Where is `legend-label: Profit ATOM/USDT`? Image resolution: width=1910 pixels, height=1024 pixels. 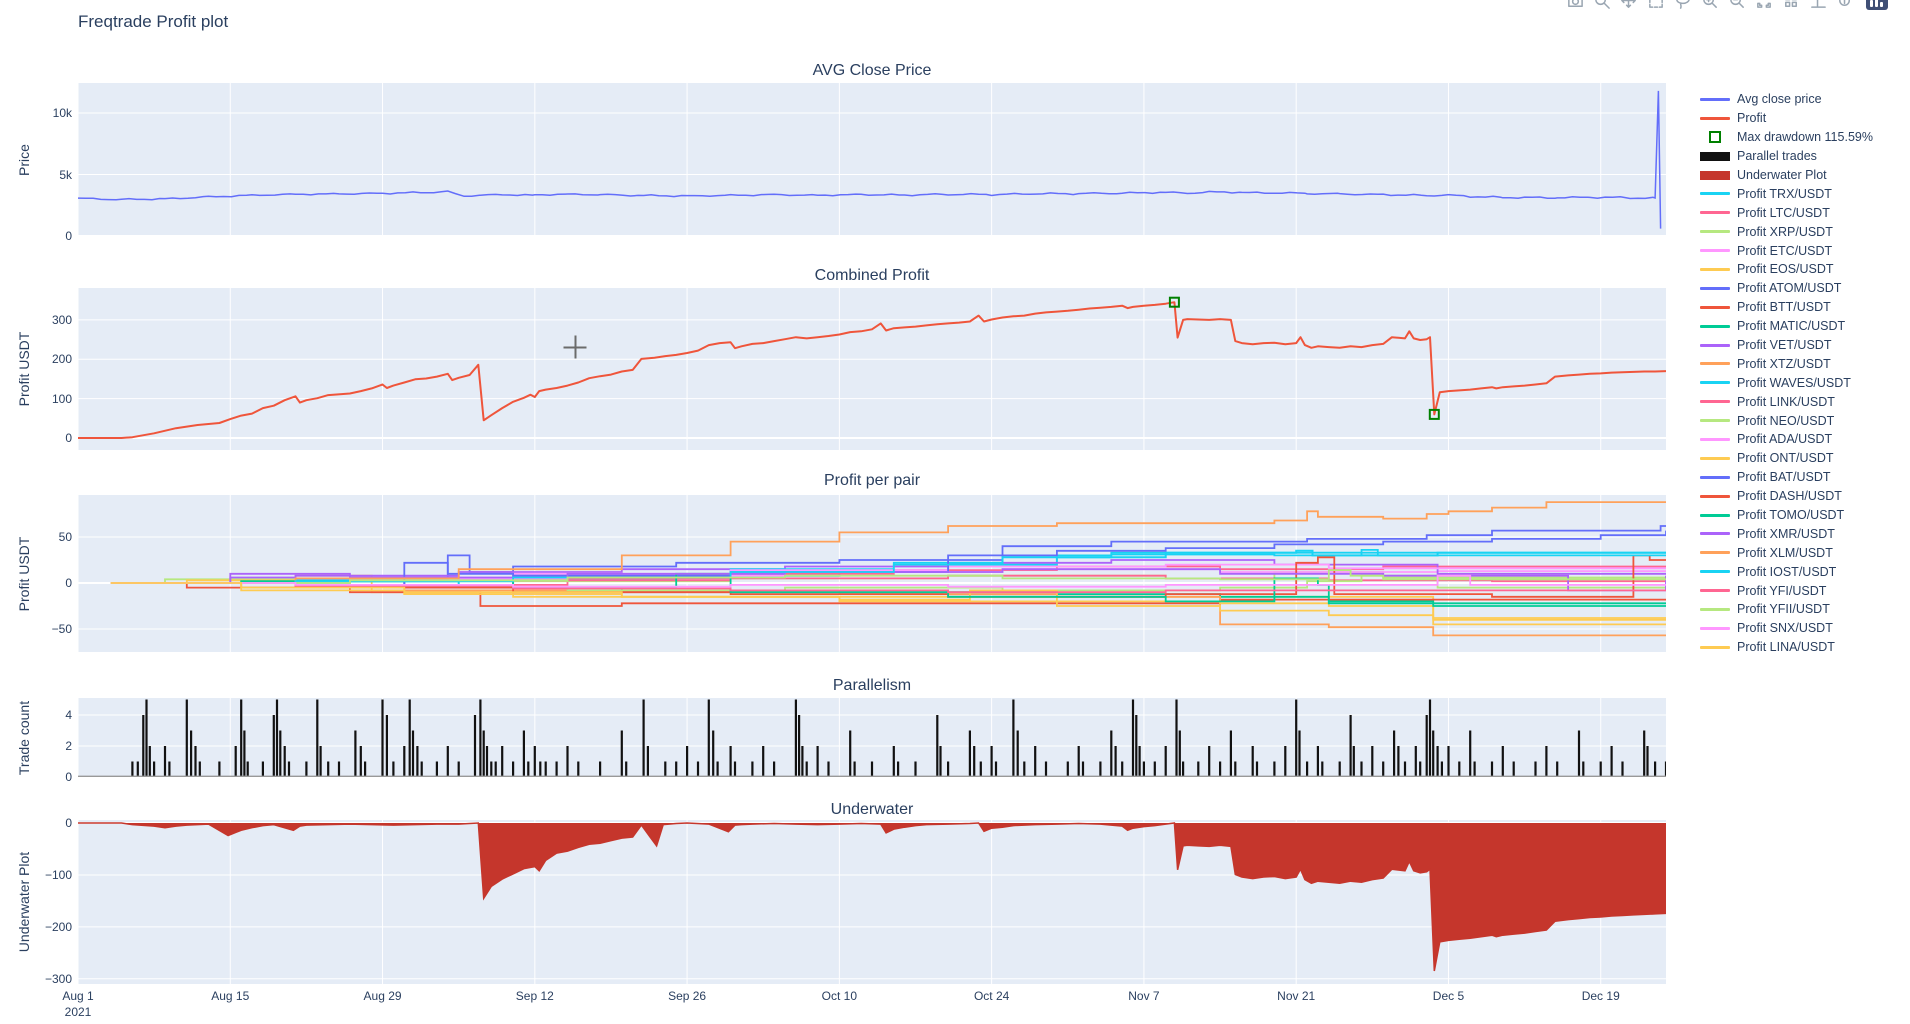 legend-label: Profit ATOM/USDT is located at coordinates (1789, 288).